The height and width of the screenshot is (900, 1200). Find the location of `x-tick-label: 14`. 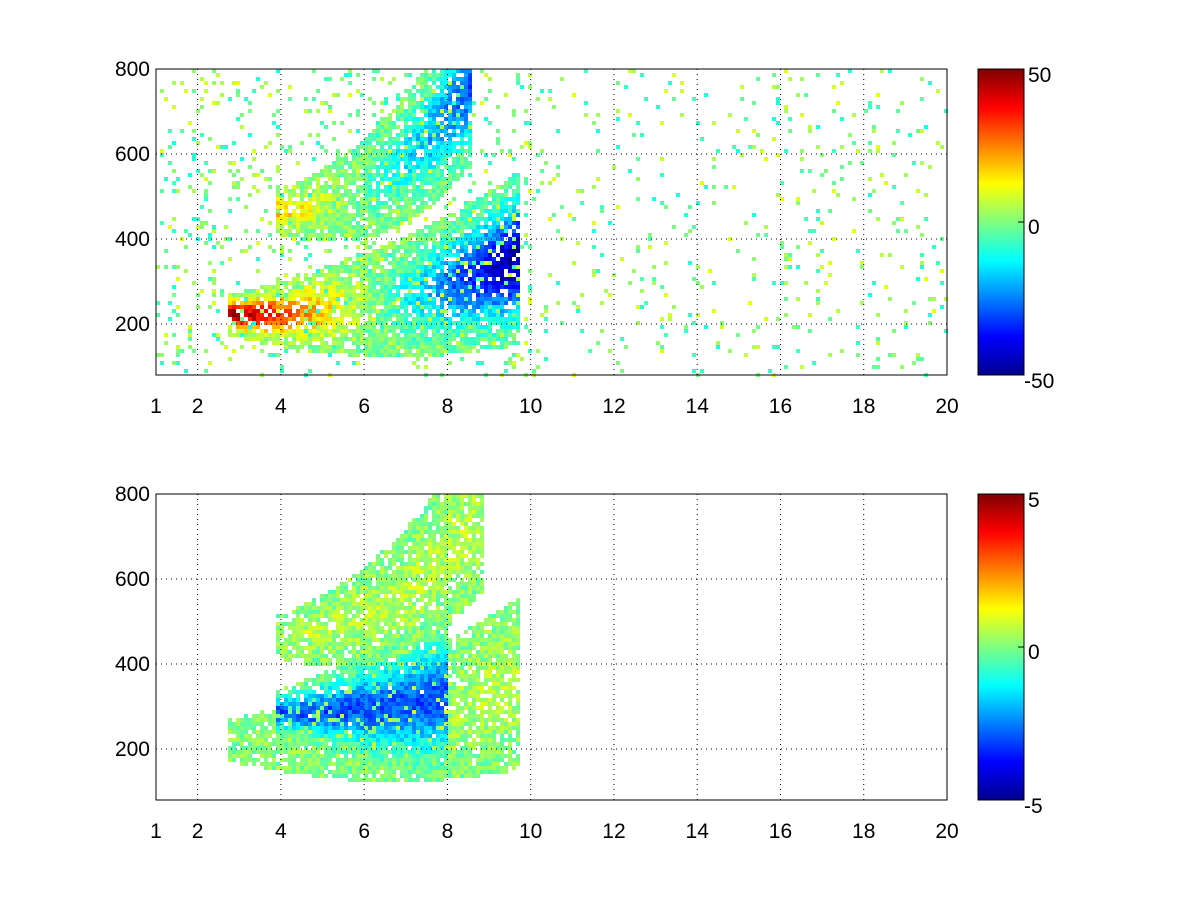

x-tick-label: 14 is located at coordinates (698, 406).